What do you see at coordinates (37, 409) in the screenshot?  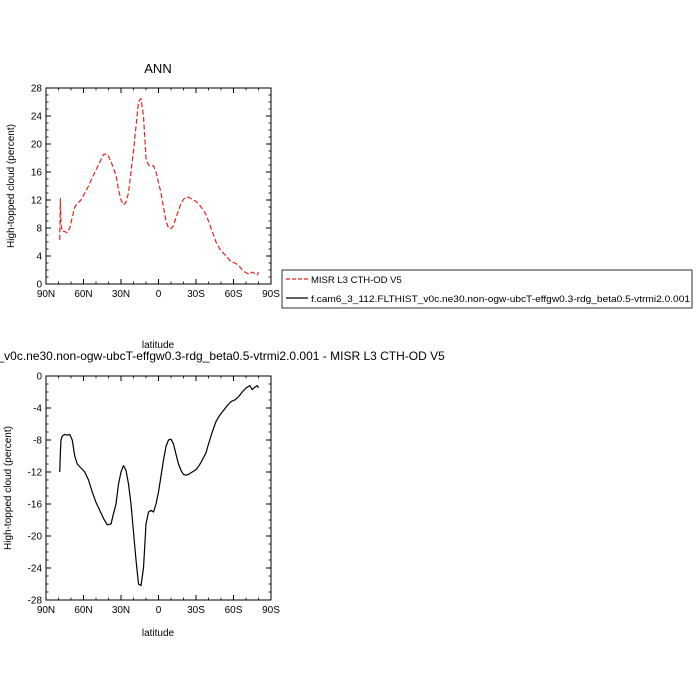 I see `bottom-panel-y-tick-label: -4` at bounding box center [37, 409].